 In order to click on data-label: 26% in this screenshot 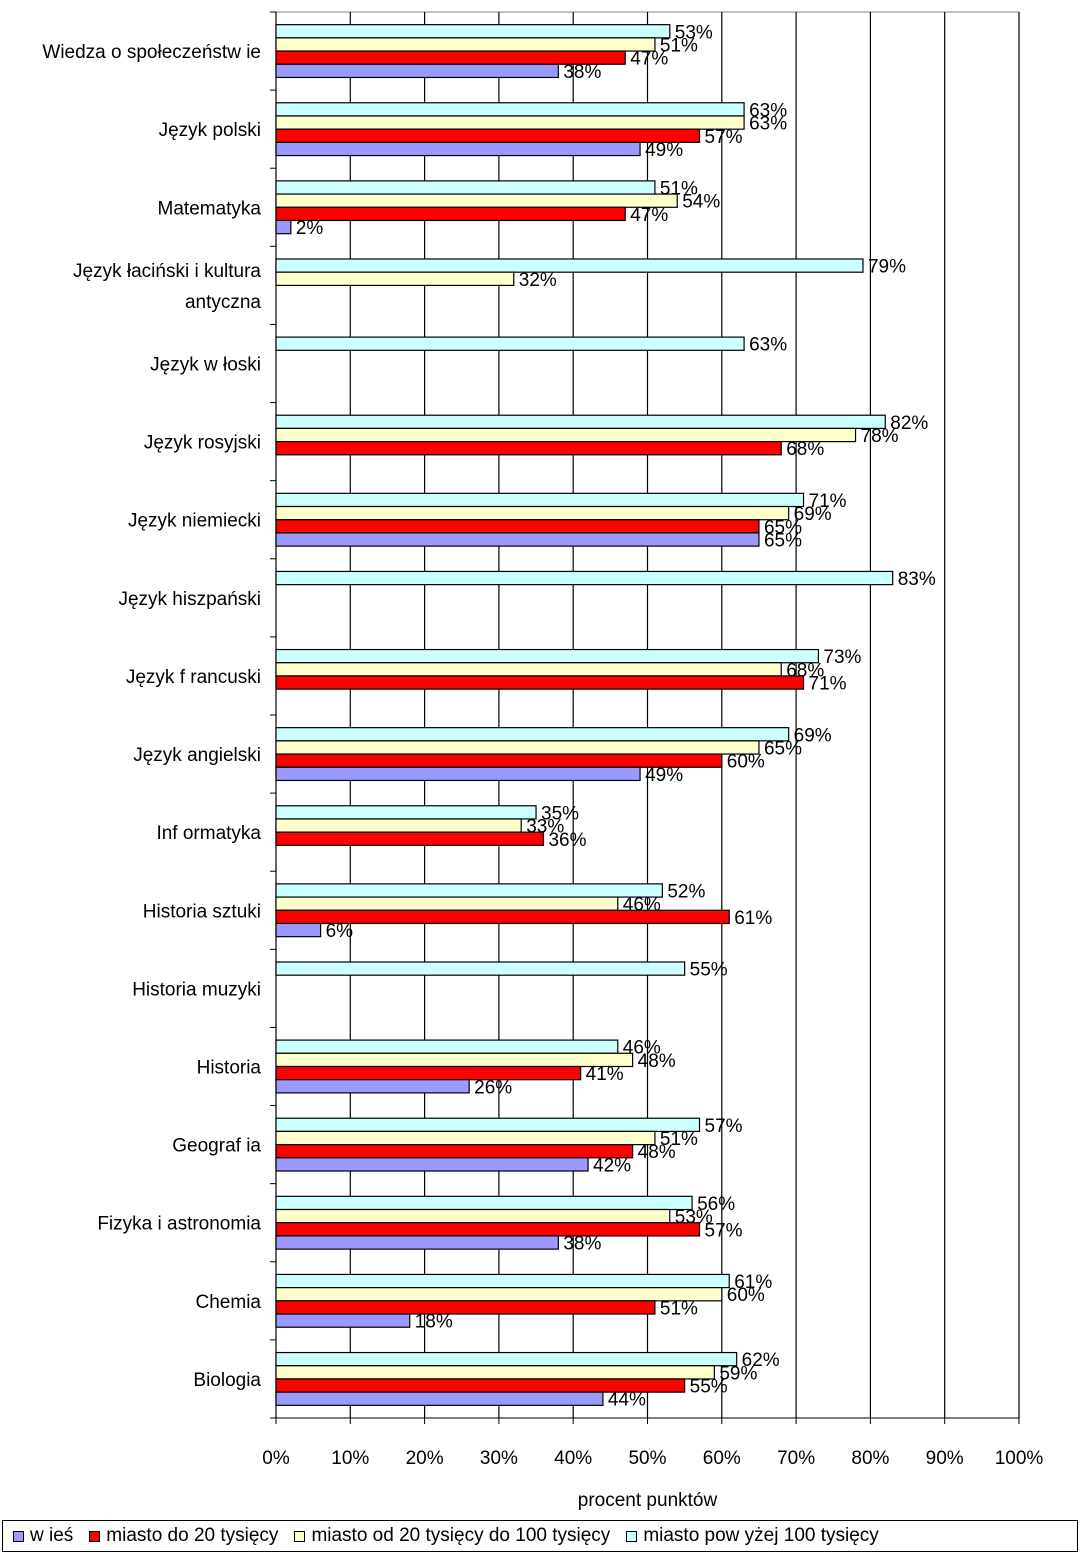, I will do `click(493, 1087)`.